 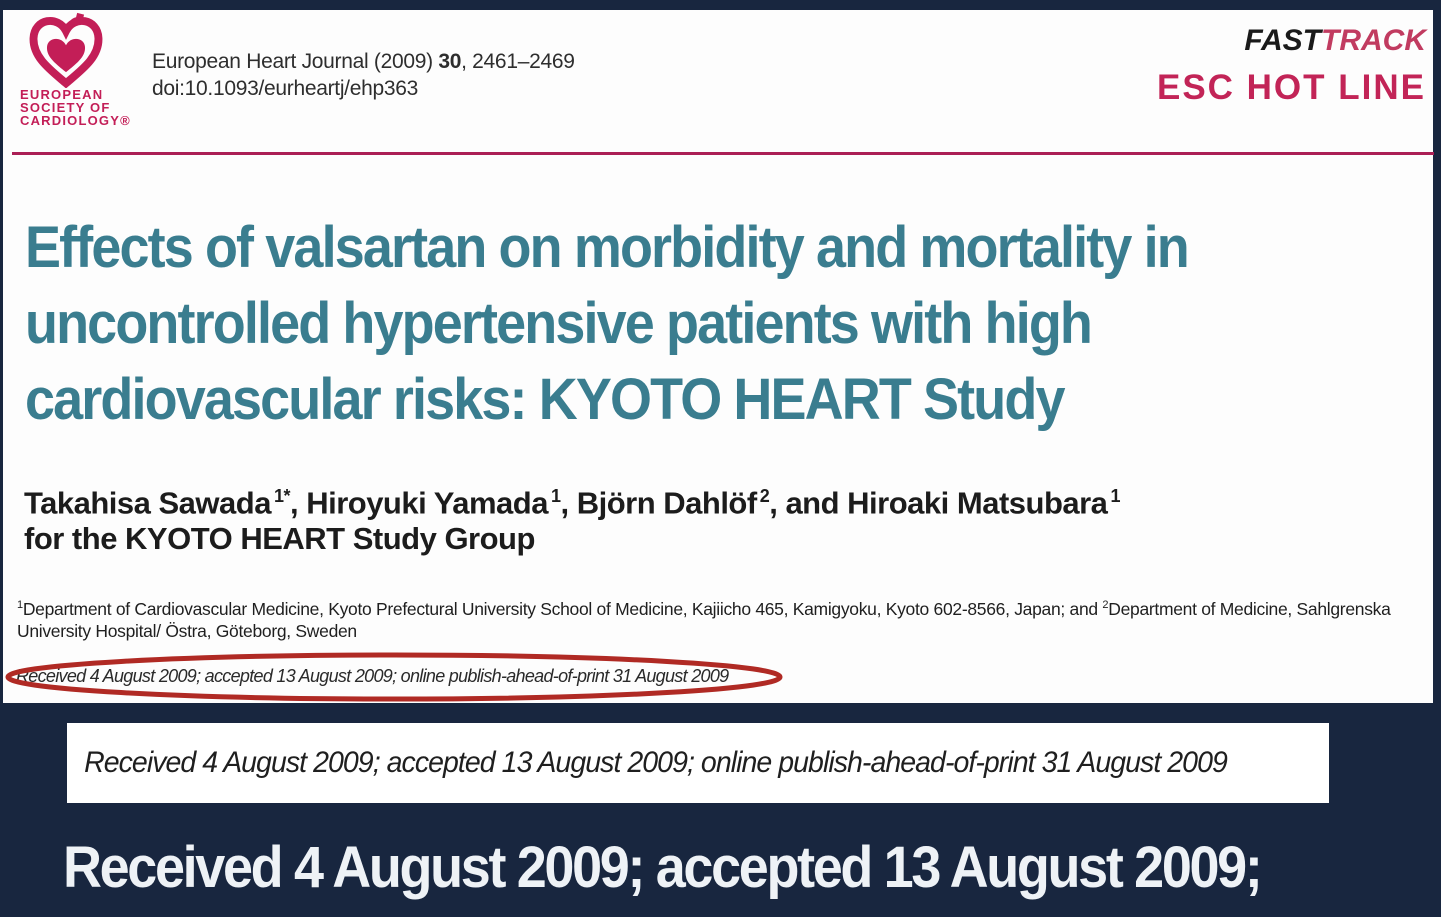 What do you see at coordinates (62, 94) in the screenshot?
I see `esc-logo-line1: EUROPEAN` at bounding box center [62, 94].